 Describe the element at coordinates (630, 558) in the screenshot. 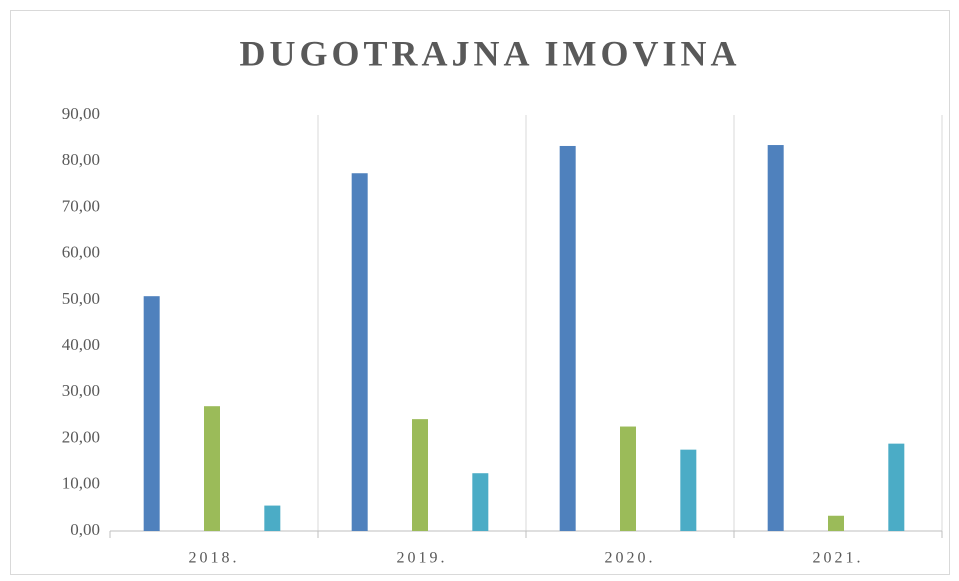

I see `x-tick-label: 2020.` at that location.